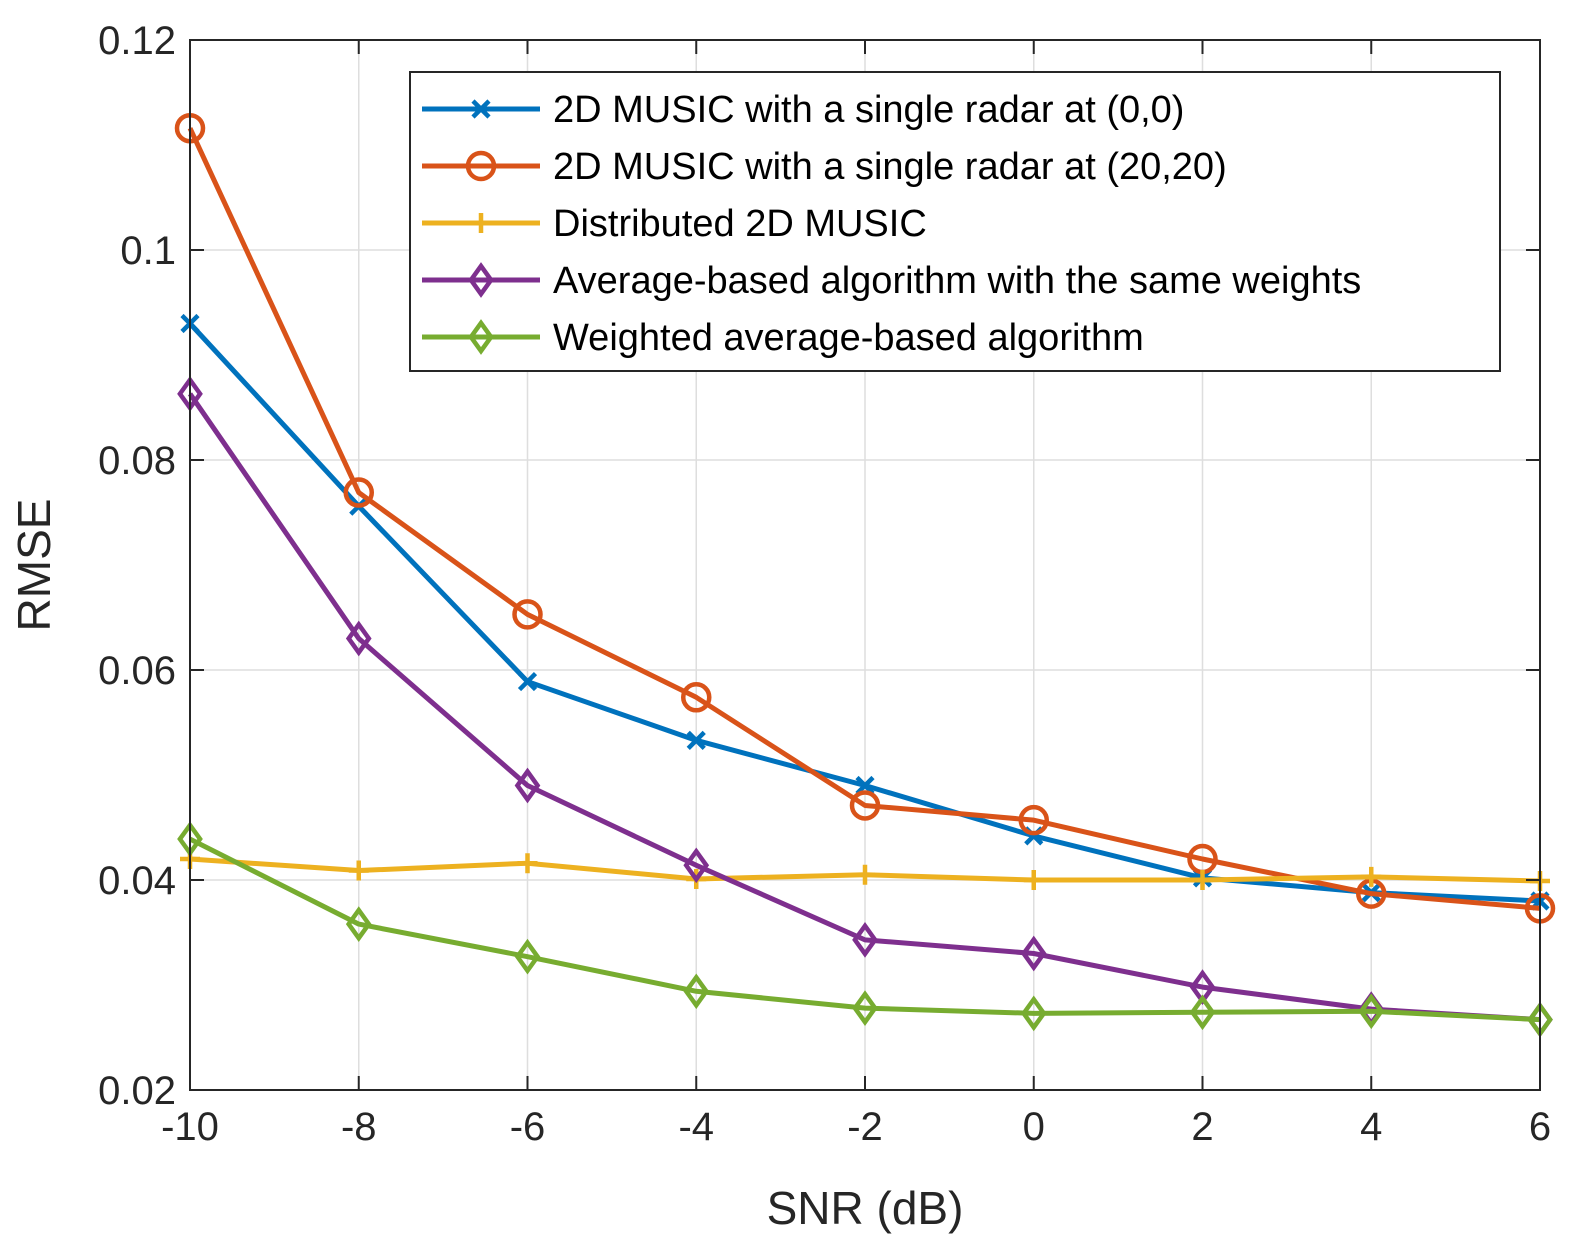 Image resolution: width=1582 pixels, height=1254 pixels. Describe the element at coordinates (359, 1127) in the screenshot. I see `x-tick-label: -8` at that location.